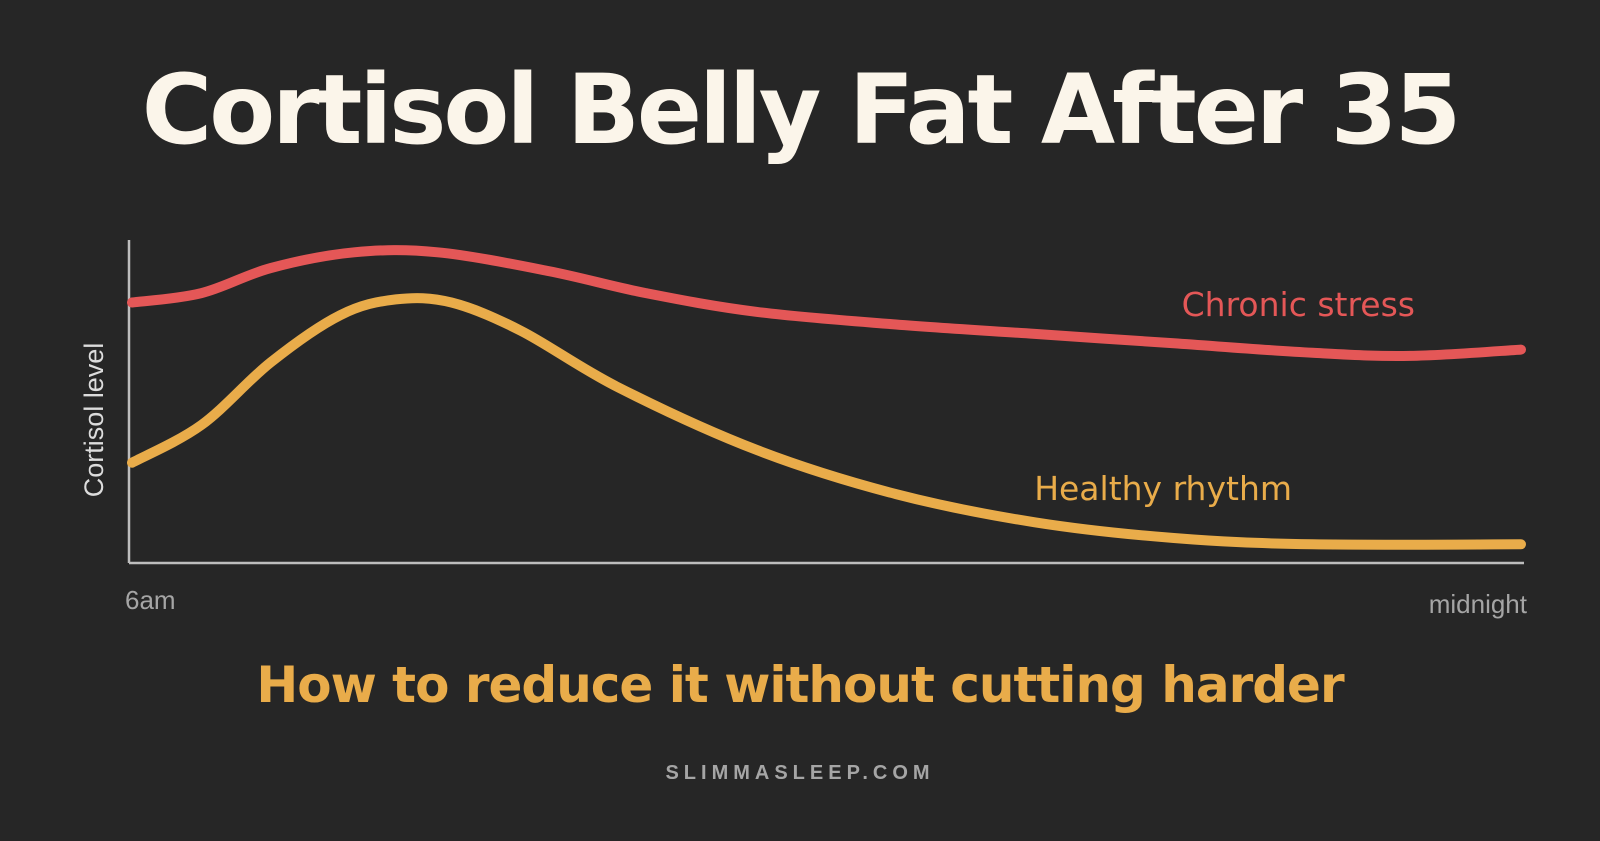  Describe the element at coordinates (1298, 304) in the screenshot. I see `series-label-chronic-stress: Chronic stress` at that location.